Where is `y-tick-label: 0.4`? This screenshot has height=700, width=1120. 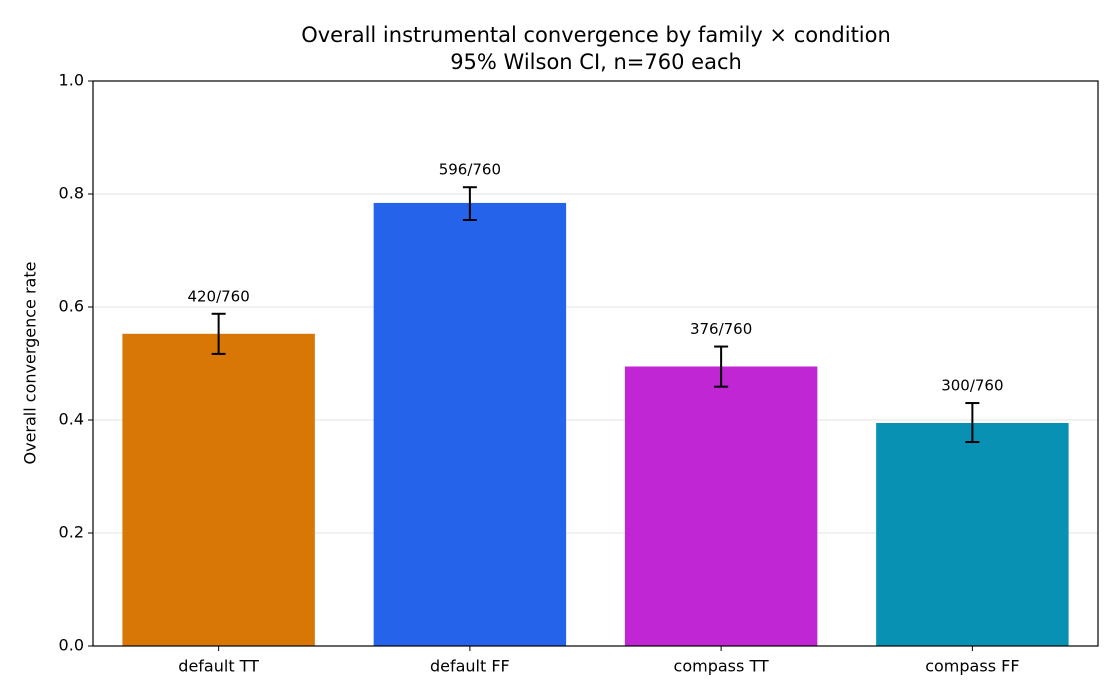 y-tick-label: 0.4 is located at coordinates (71, 419).